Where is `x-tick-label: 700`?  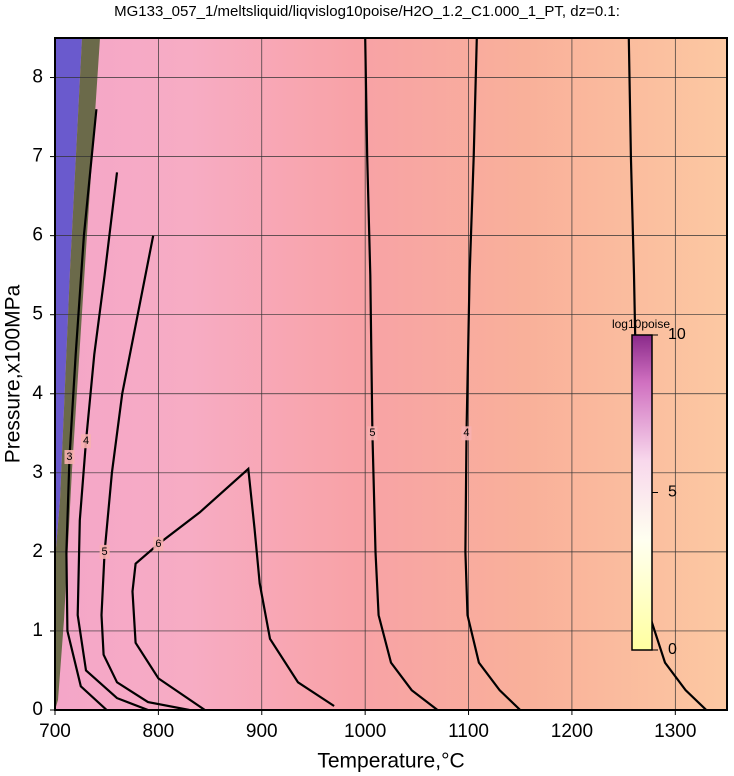 x-tick-label: 700 is located at coordinates (55, 731).